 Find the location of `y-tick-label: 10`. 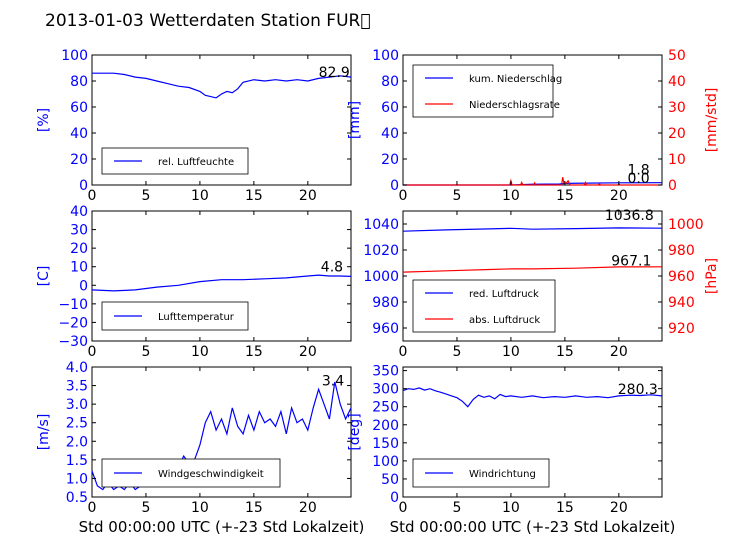

y-tick-label: 10 is located at coordinates (79, 268).